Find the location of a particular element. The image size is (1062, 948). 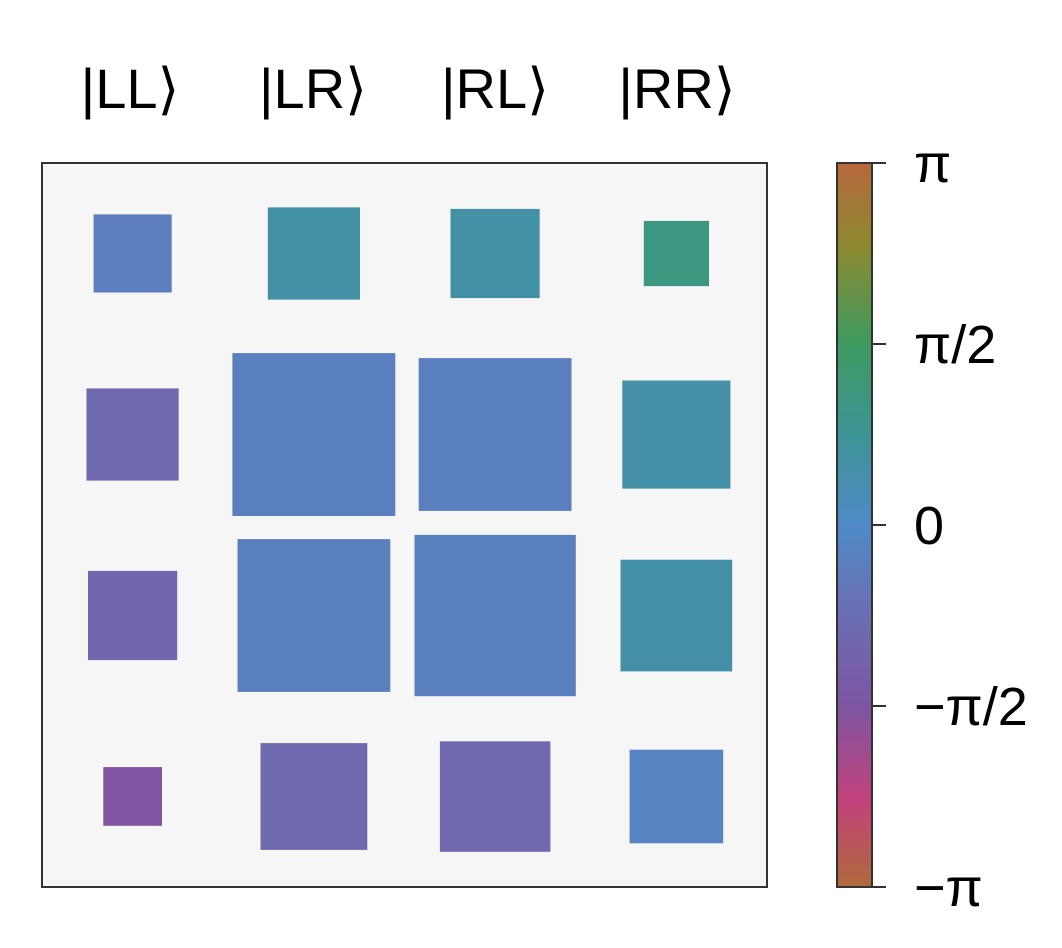

colorbar-ticks: π π/2 0 −π/2 −π is located at coordinates (950, 526).